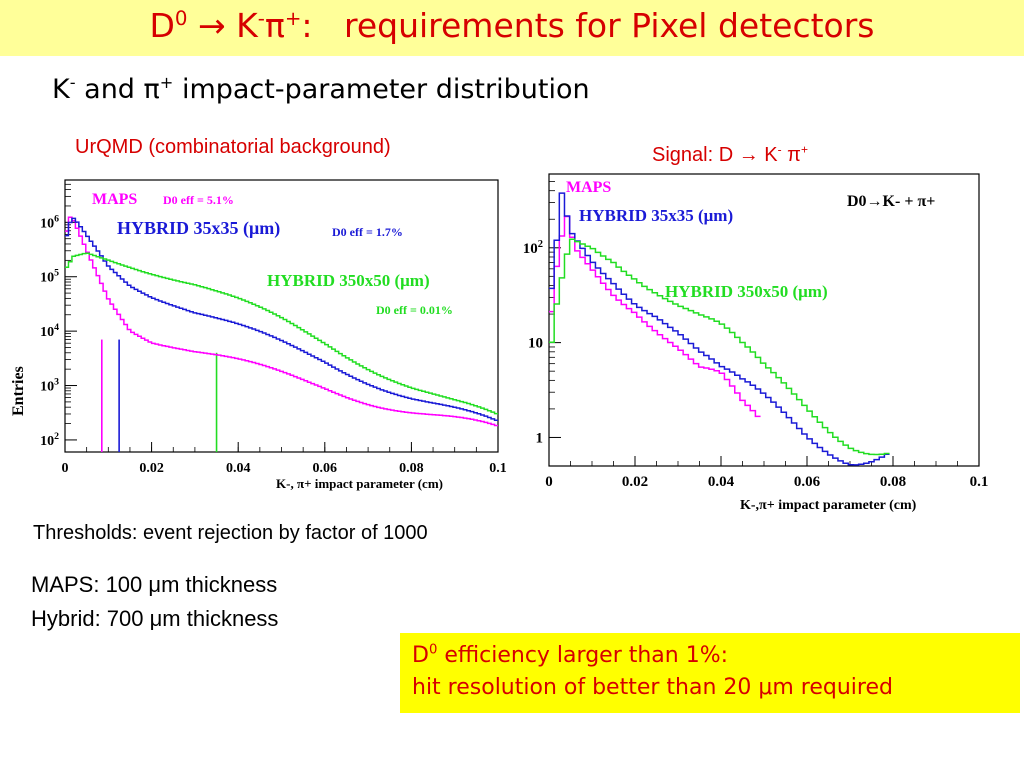 This screenshot has width=1024, height=768. I want to click on conclusion-d: D, so click(420, 655).